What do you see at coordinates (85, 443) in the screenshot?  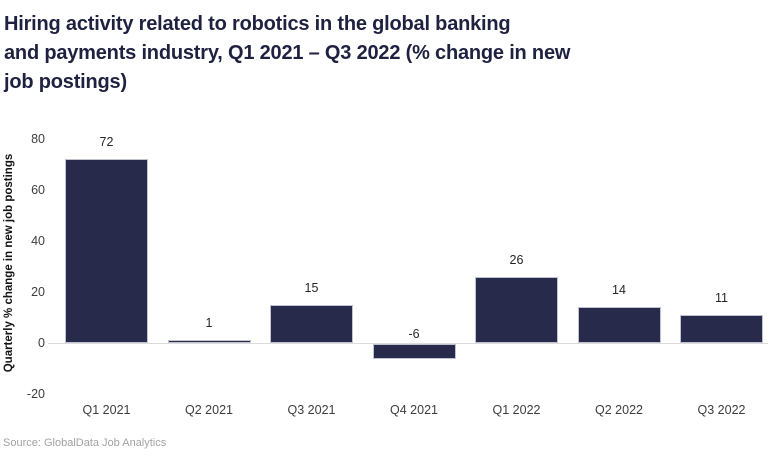 I see `source-note: Source: GlobalData Job Analytics` at bounding box center [85, 443].